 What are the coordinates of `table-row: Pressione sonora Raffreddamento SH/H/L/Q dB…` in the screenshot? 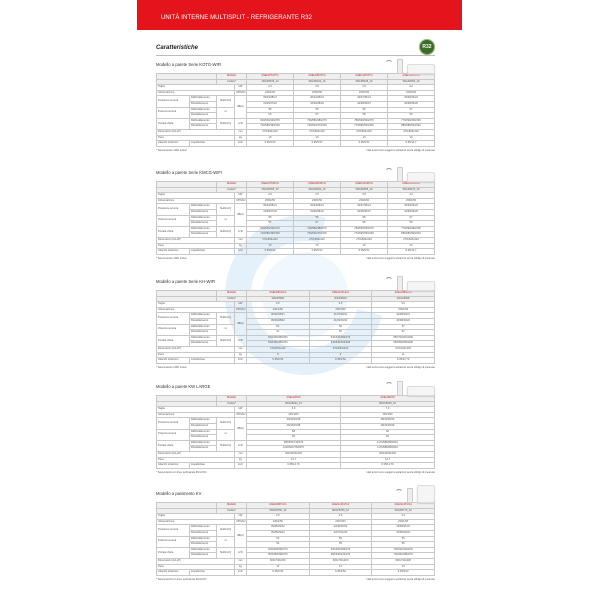 It's located at (295, 324).